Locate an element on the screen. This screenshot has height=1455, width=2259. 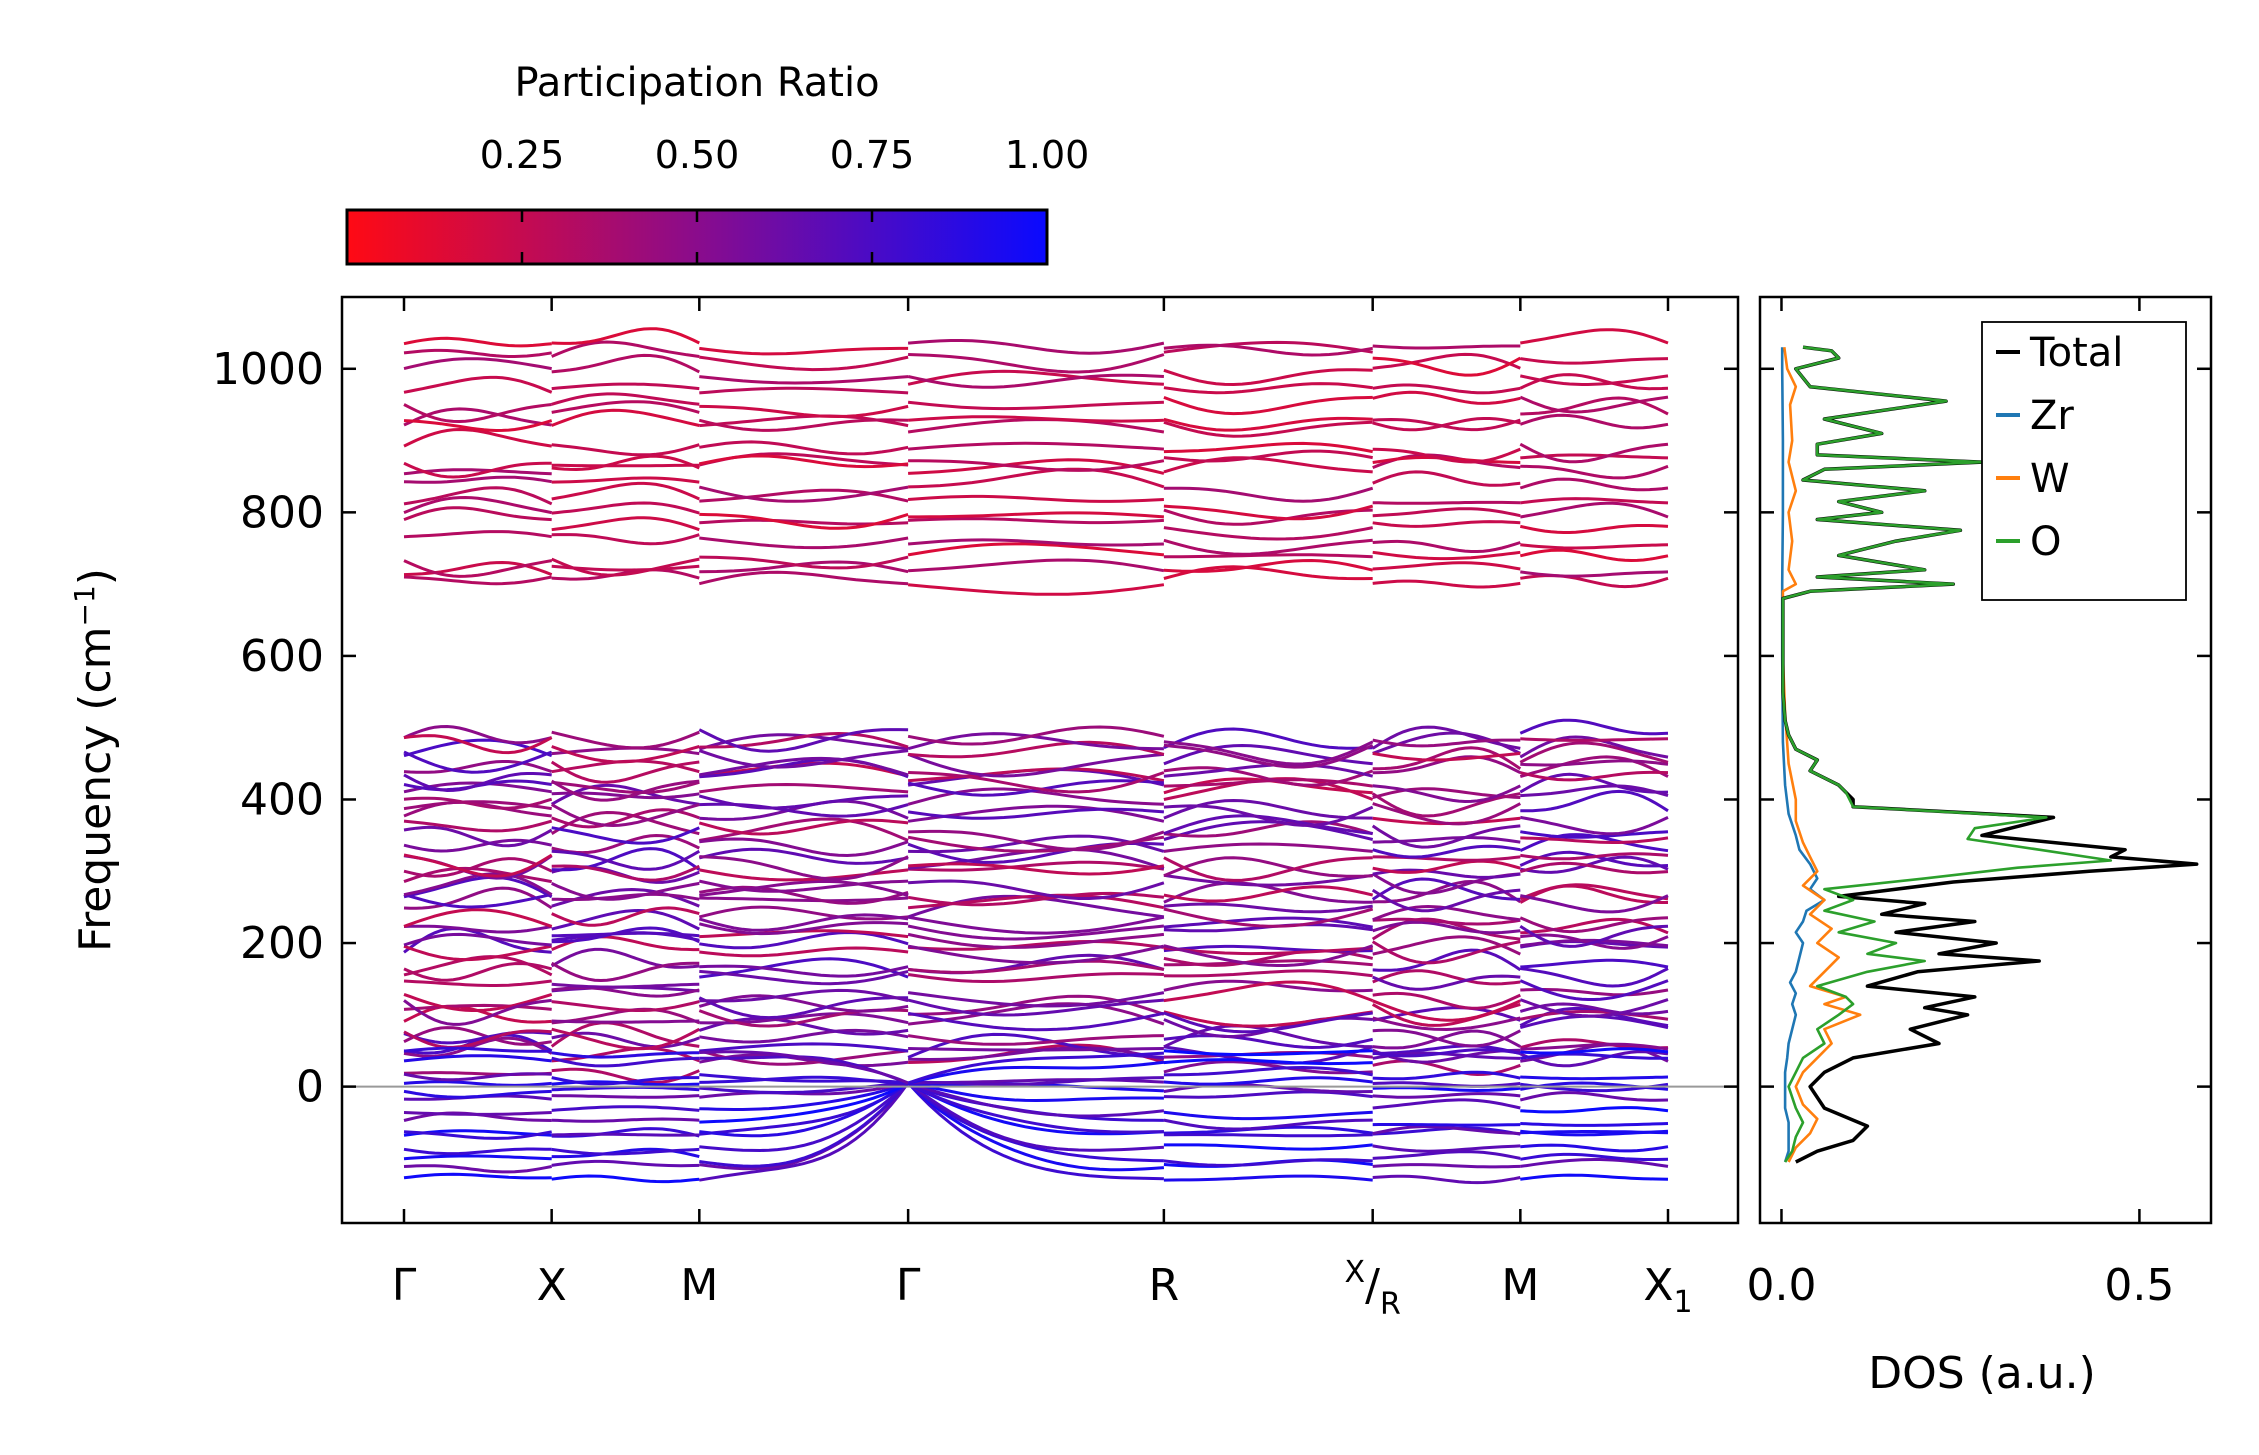
y-tick-label: 400 is located at coordinates (282, 799).